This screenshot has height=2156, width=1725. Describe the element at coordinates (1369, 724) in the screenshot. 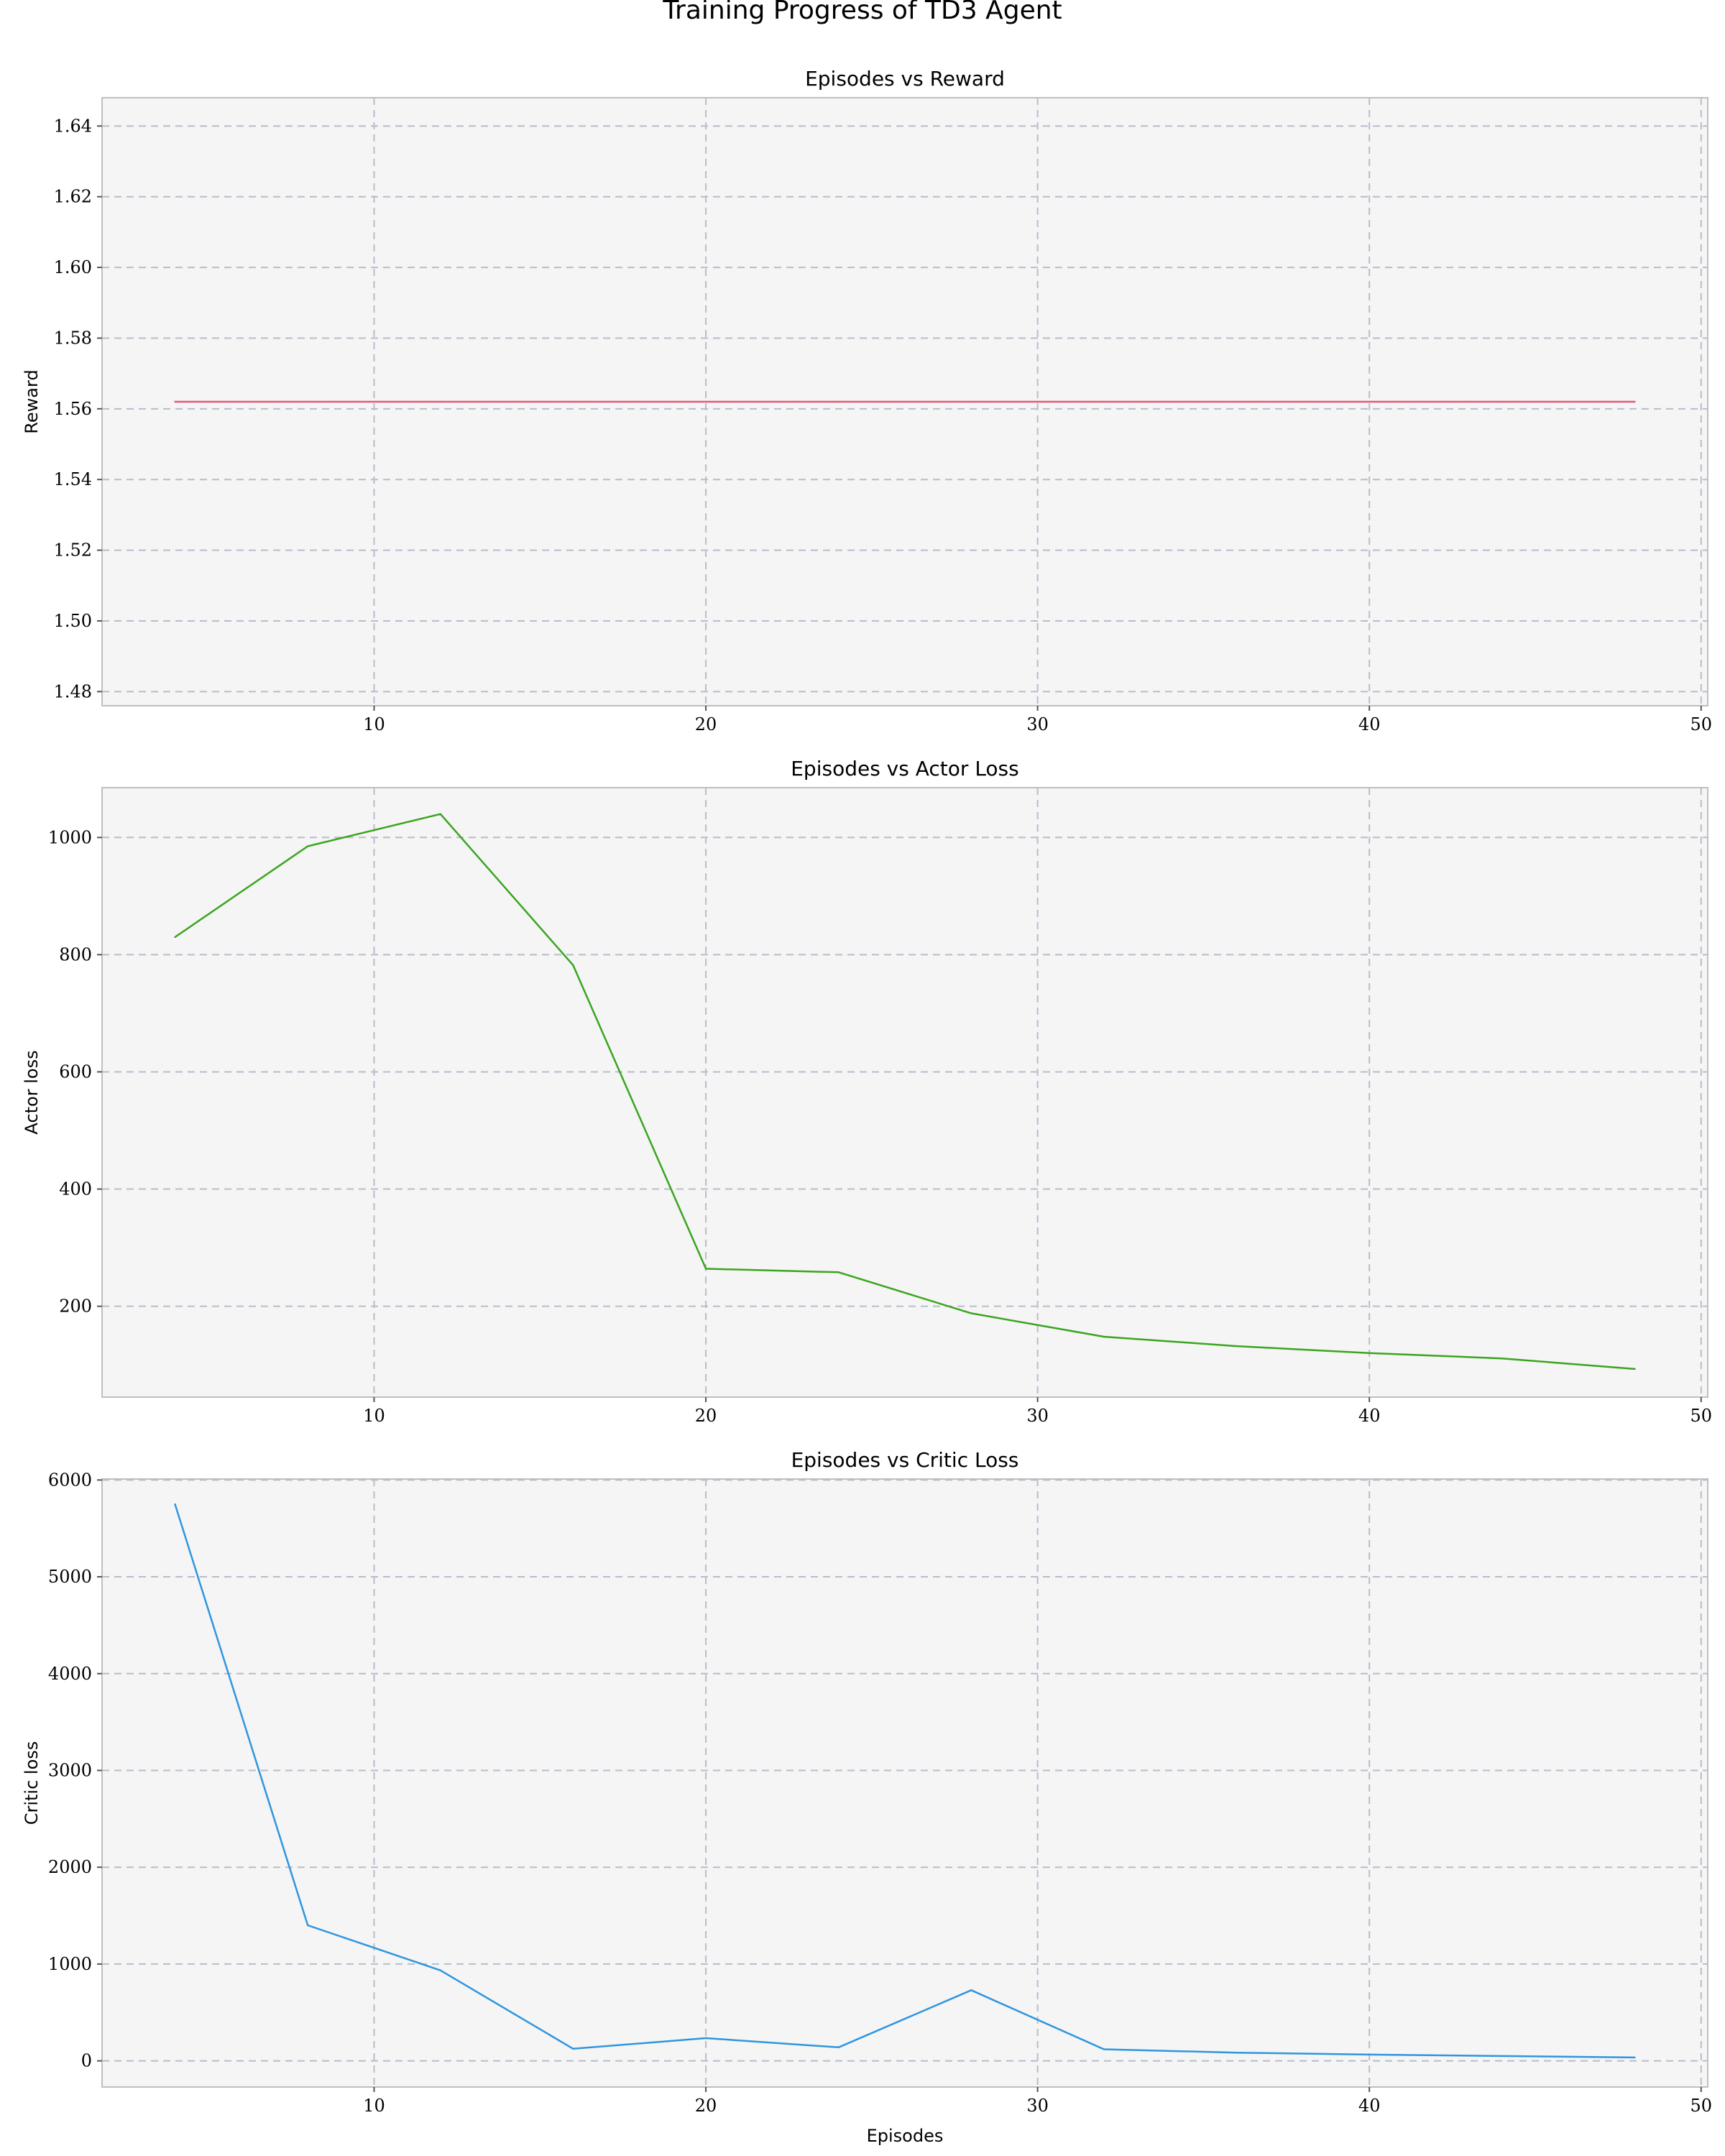

I see `reward-x-tick-label: 40` at that location.